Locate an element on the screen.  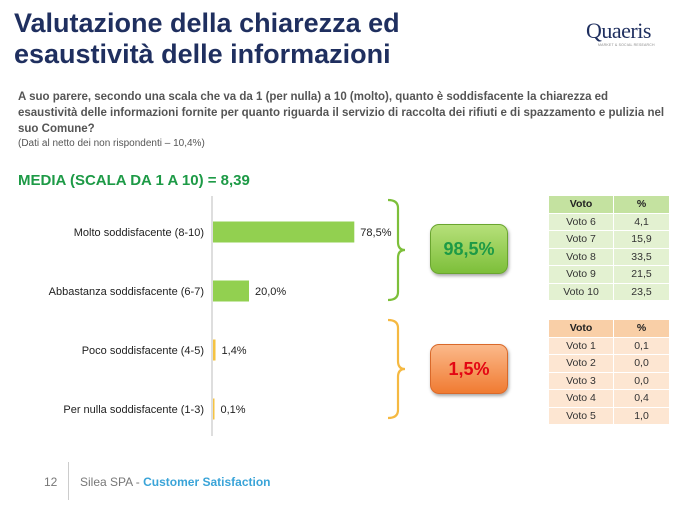
table-row: Voto 7 15,9 is located at coordinates (609, 239).